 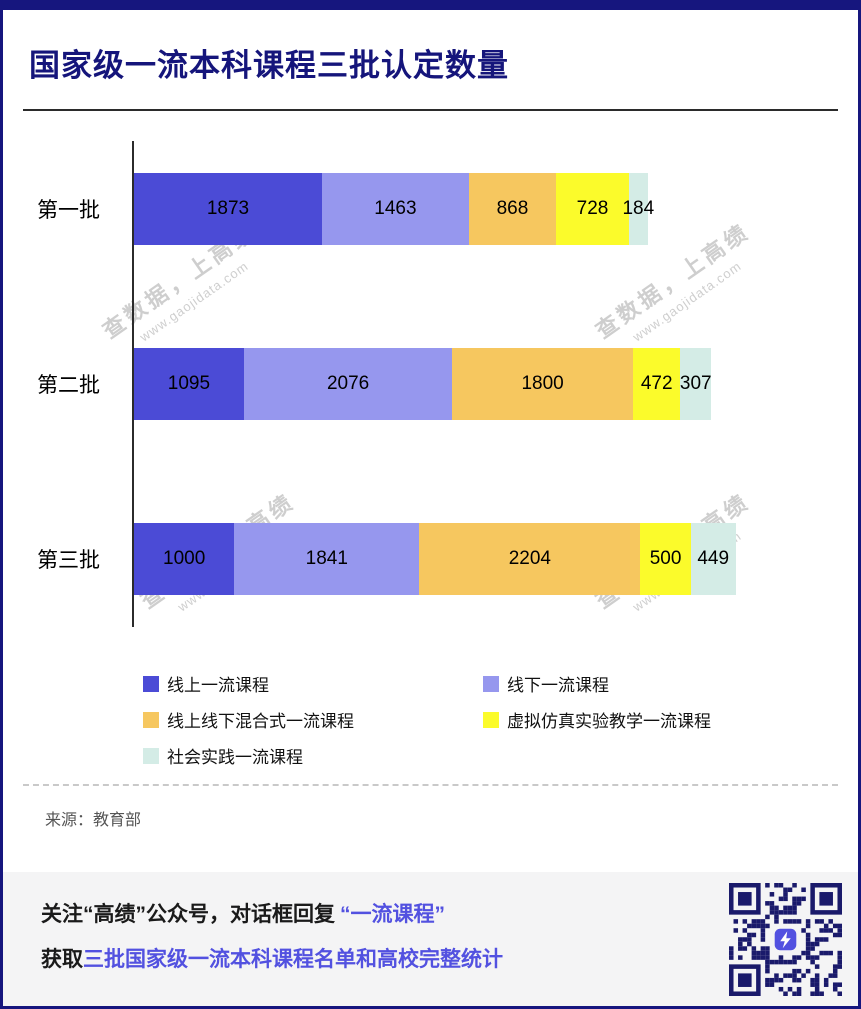 What do you see at coordinates (68, 385) in the screenshot?
I see `category-label: 第二批` at bounding box center [68, 385].